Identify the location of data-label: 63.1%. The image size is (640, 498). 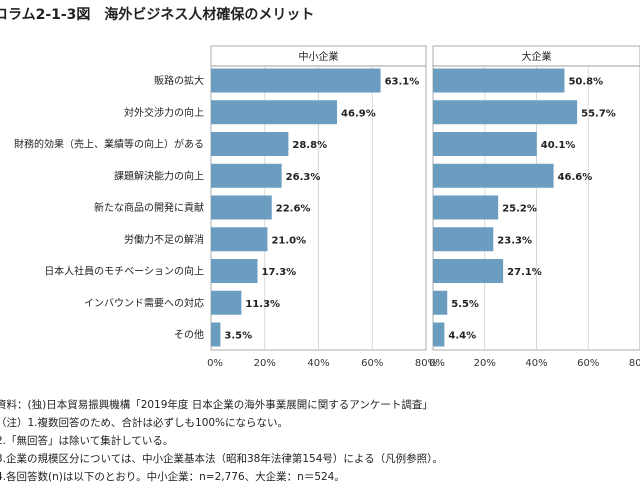
(402, 82).